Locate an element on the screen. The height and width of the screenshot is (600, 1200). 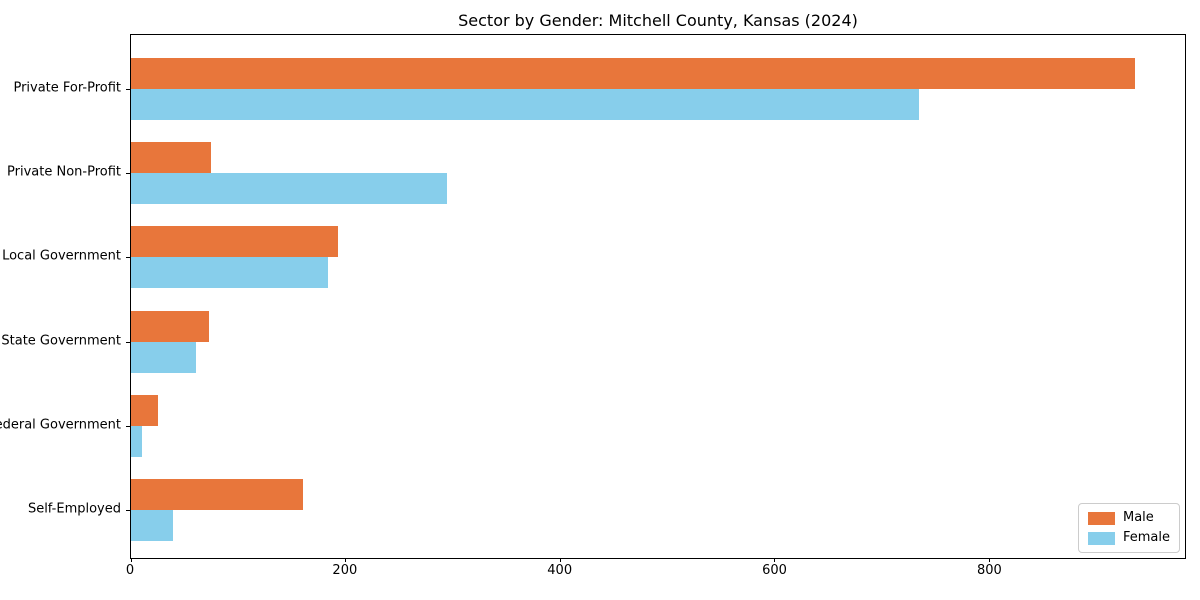
legend: Male Female is located at coordinates (1128, 528).